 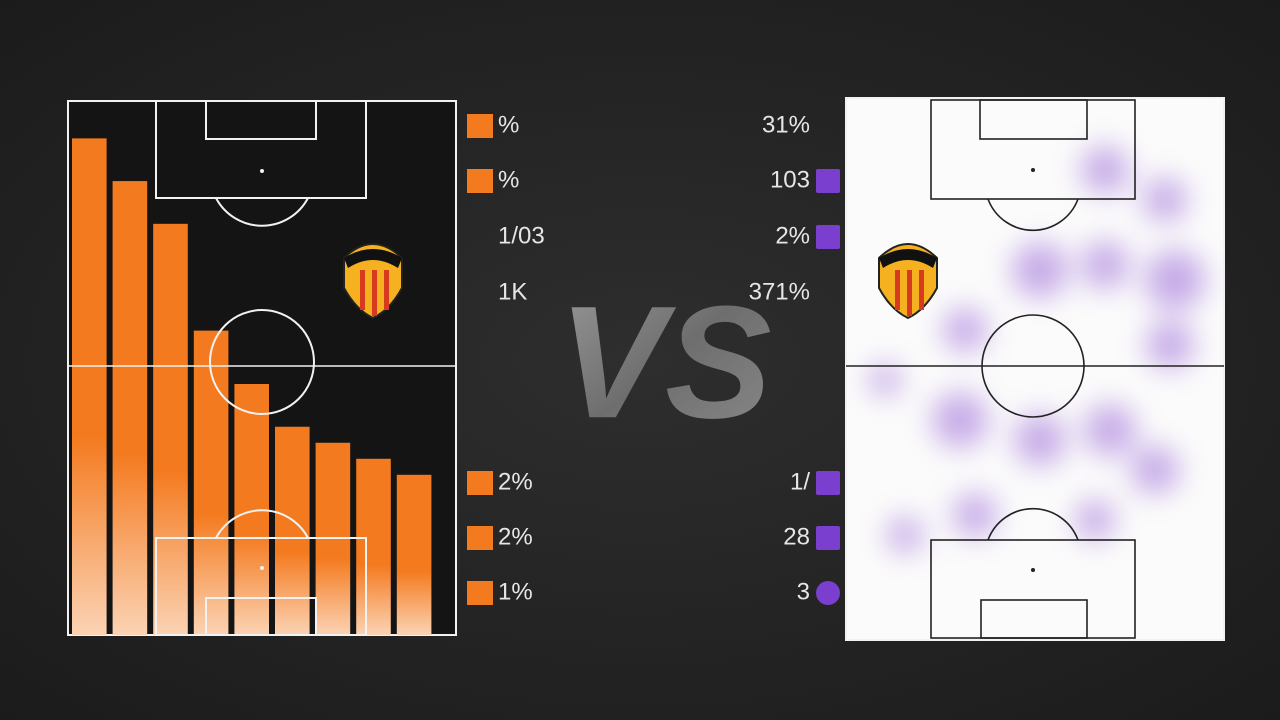 I want to click on stat-label: 1/03, so click(x=521, y=235).